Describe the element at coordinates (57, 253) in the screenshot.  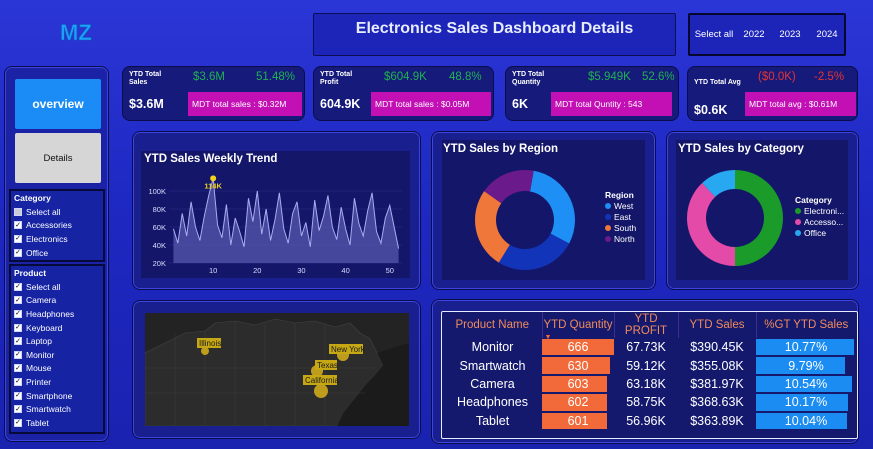
I see `category-slicer-item: ✓ Office` at that location.